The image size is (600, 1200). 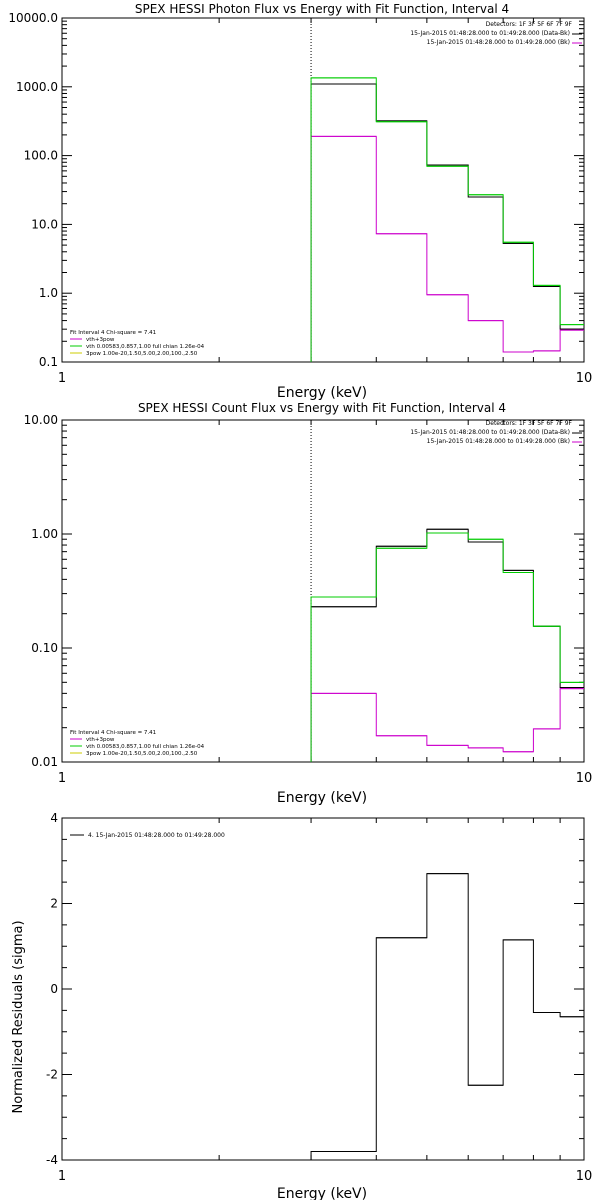 I want to click on residuals-y-tick-label: 0, so click(x=54, y=989).